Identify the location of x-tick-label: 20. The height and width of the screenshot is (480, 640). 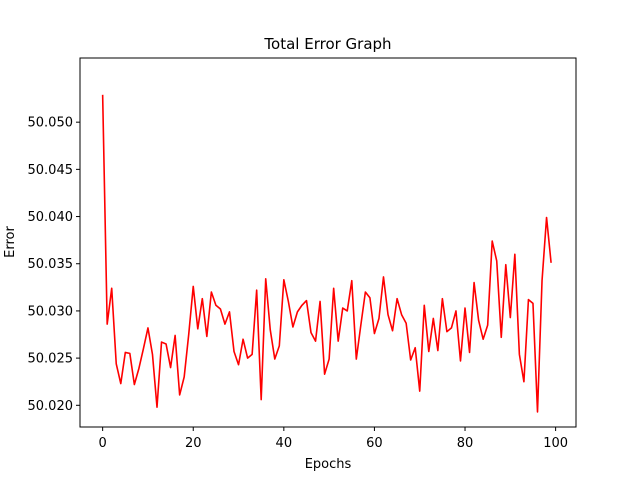
(193, 443).